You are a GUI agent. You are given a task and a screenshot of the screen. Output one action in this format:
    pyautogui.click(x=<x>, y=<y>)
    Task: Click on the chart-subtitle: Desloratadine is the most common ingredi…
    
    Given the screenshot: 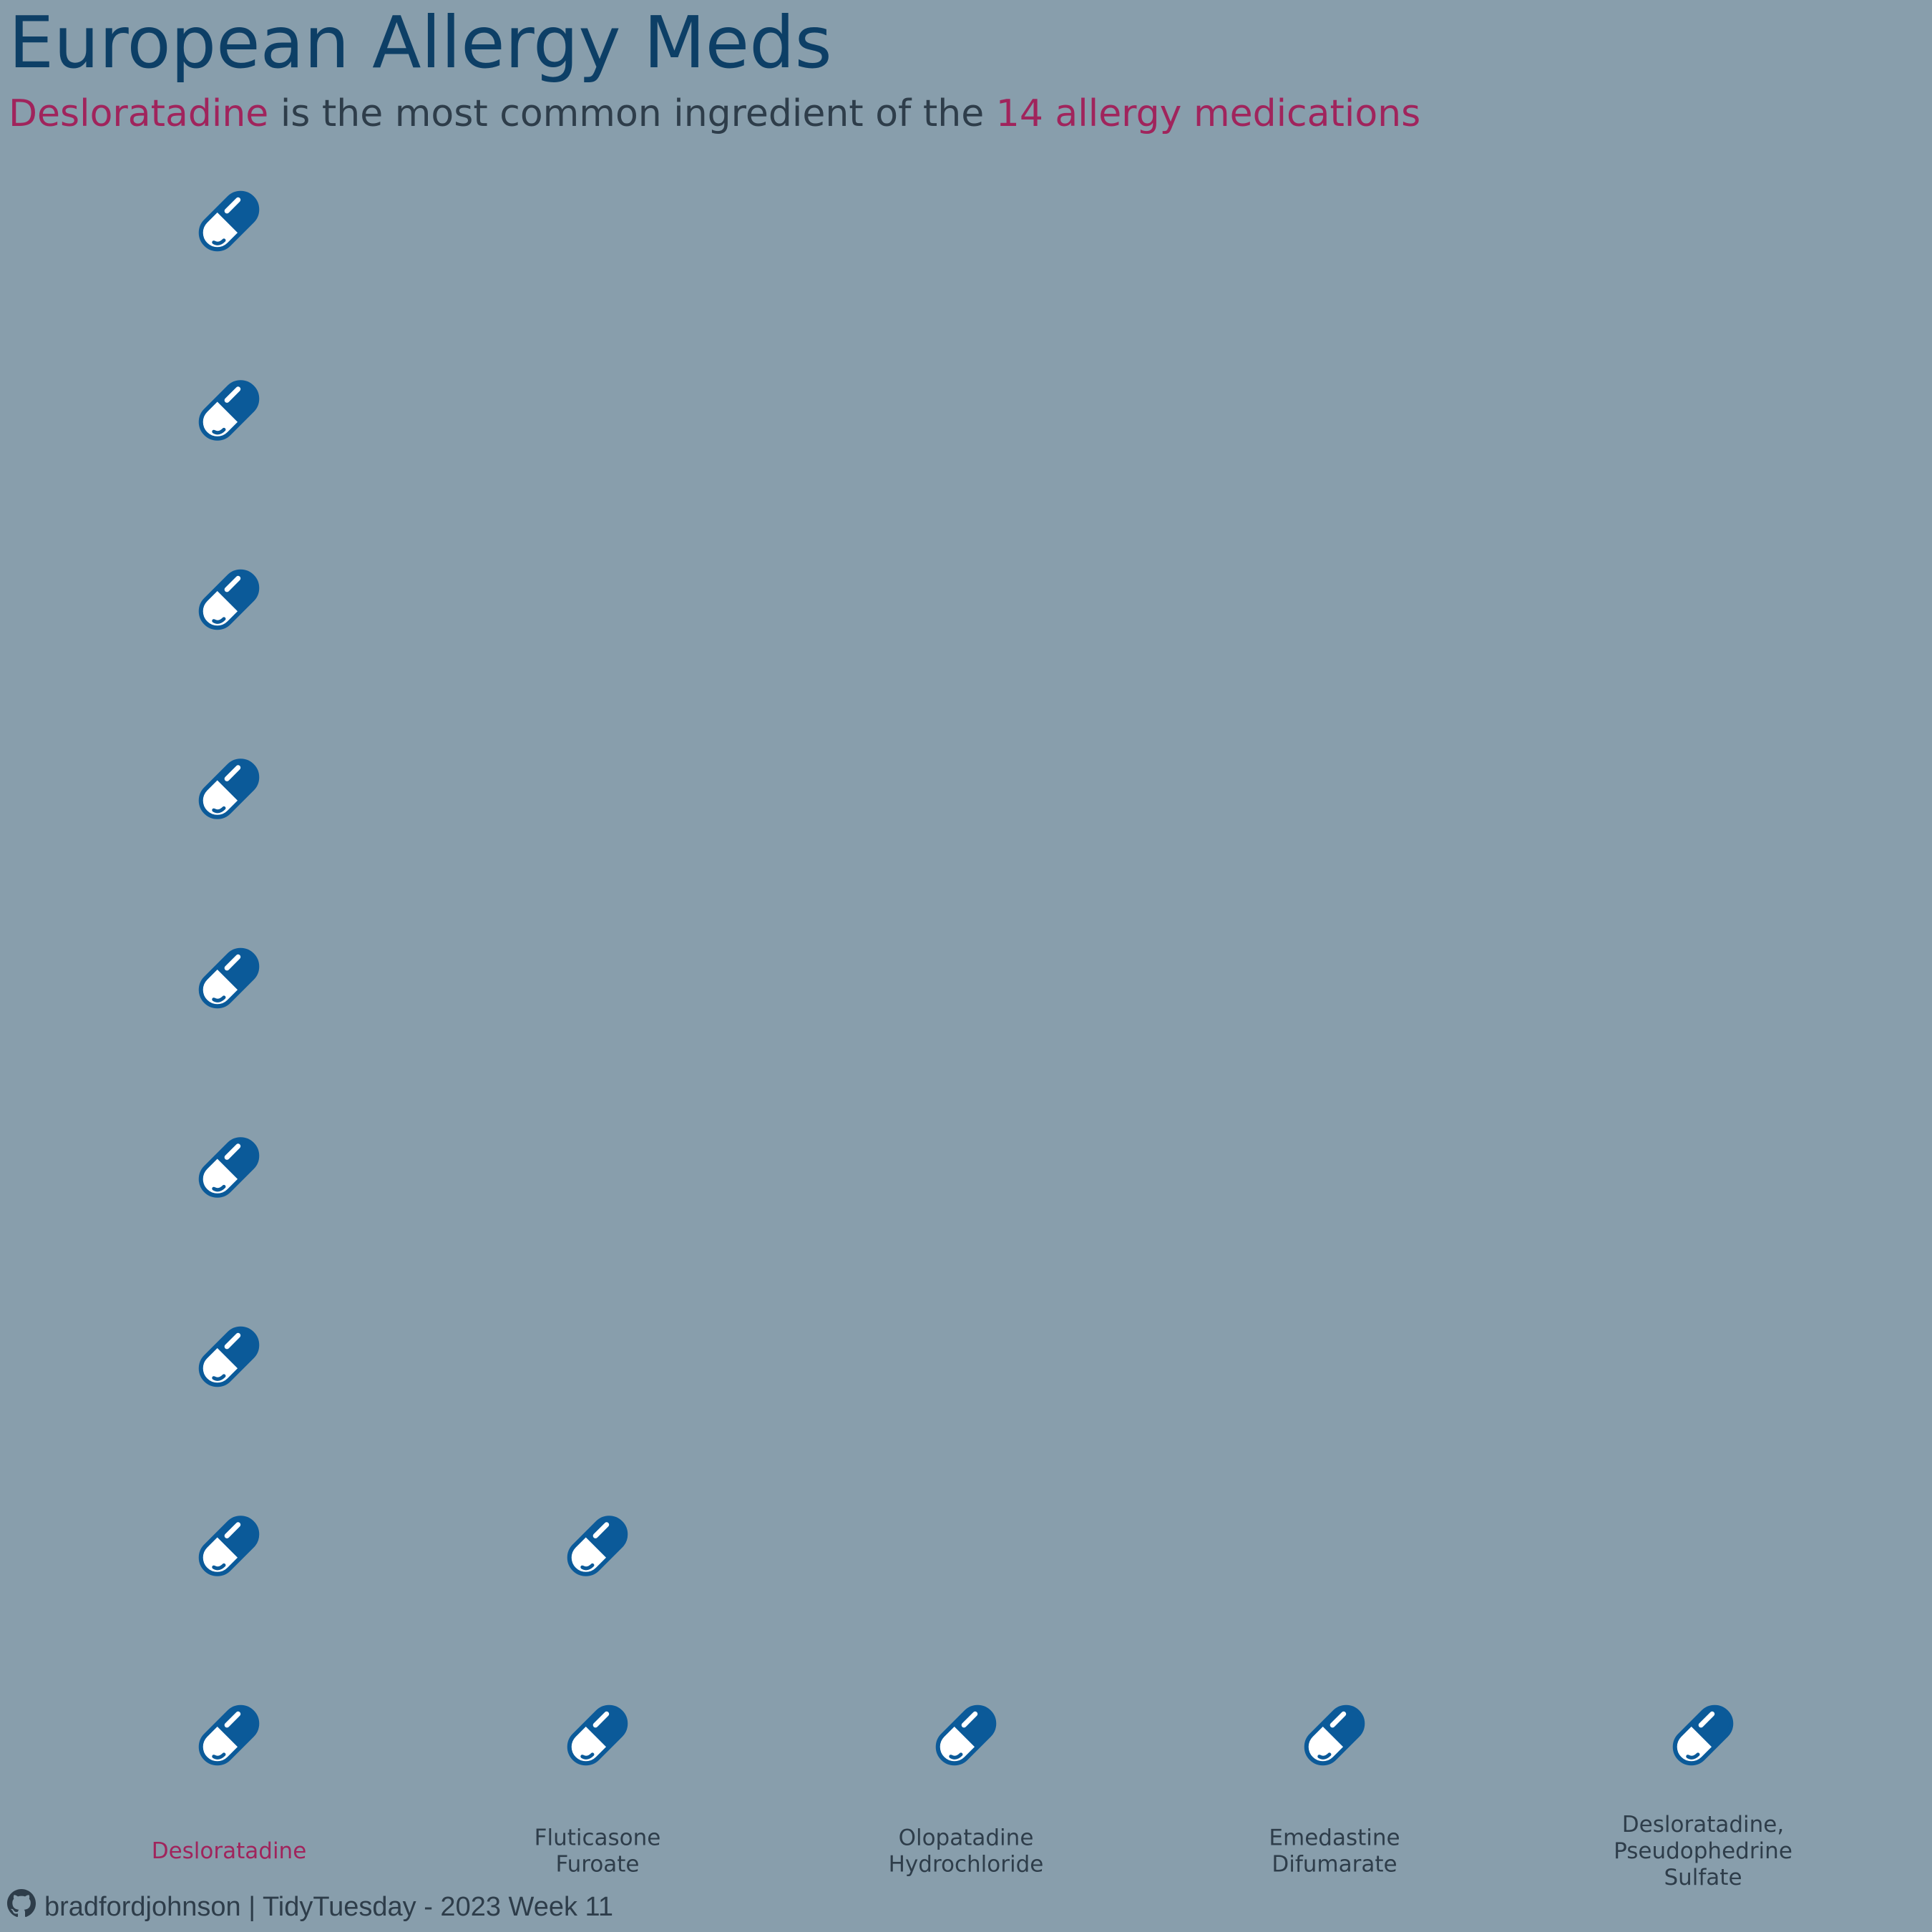 What is the action you would take?
    pyautogui.click(x=714, y=114)
    